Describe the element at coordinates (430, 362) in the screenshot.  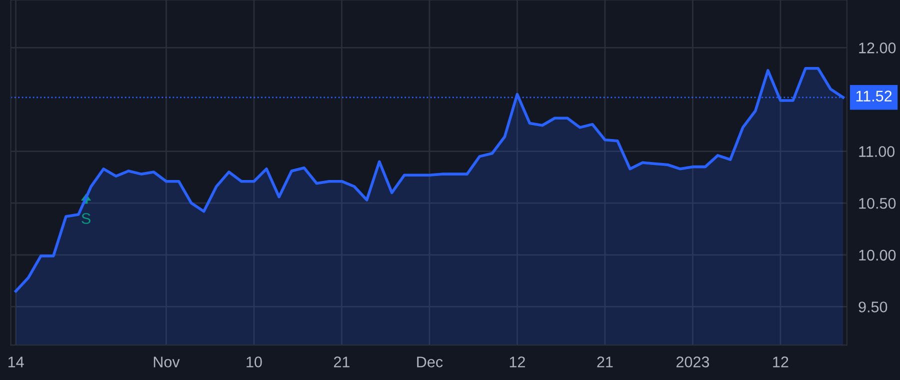
I see `x-tick-label: Dec` at that location.